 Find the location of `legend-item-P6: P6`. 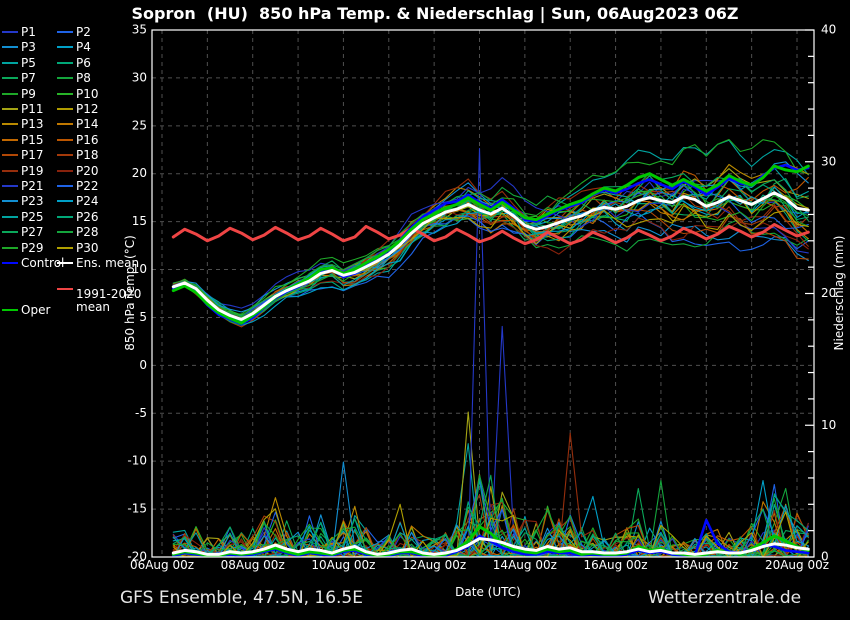

legend-item-P6: P6 is located at coordinates (74, 63).